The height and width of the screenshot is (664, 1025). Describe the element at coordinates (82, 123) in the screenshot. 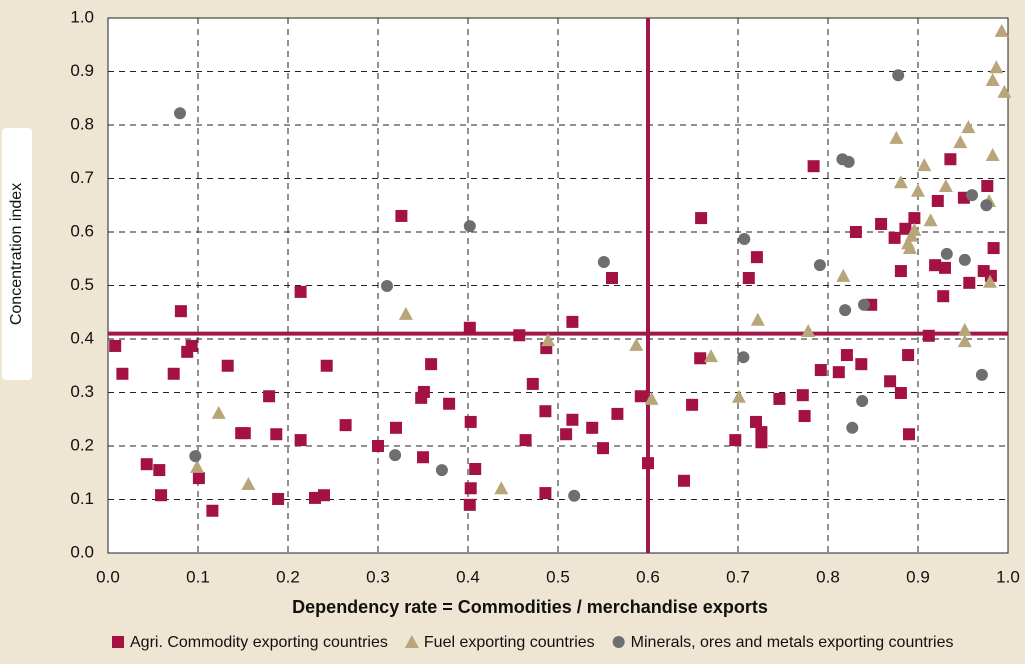

I see `y-tick-label: 0.8` at that location.